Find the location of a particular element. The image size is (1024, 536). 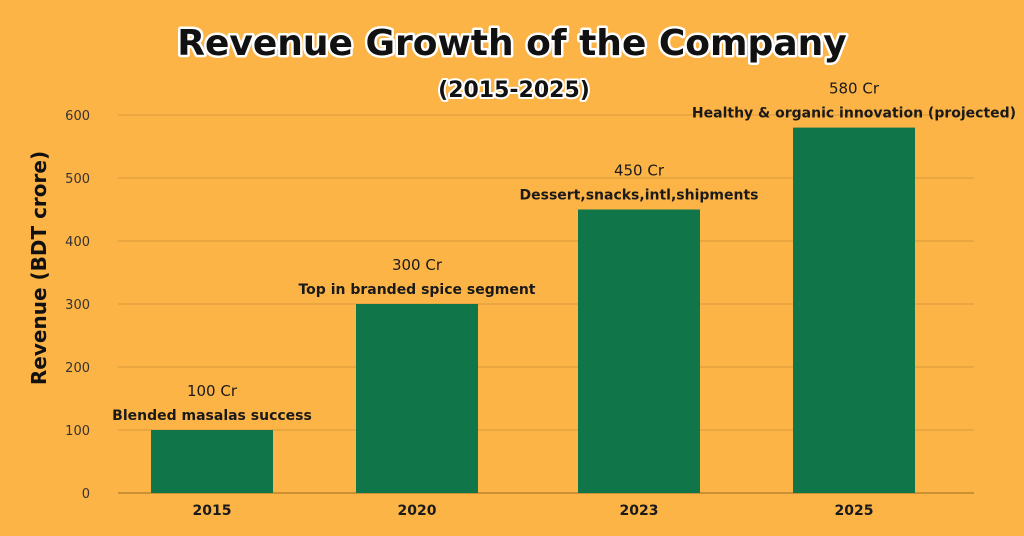

data-label: 100 Cr is located at coordinates (212, 391).